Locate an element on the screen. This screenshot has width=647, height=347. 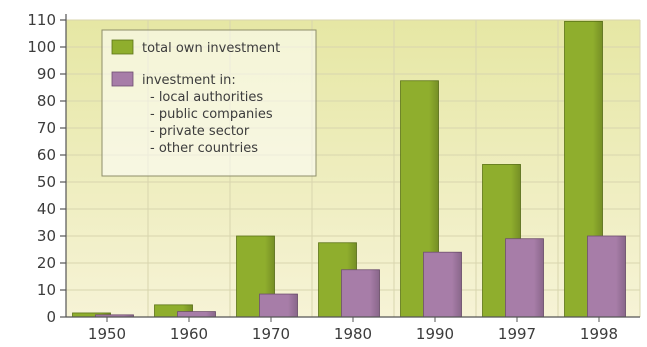
y-tick-label-70: 70 is located at coordinates (46, 128).